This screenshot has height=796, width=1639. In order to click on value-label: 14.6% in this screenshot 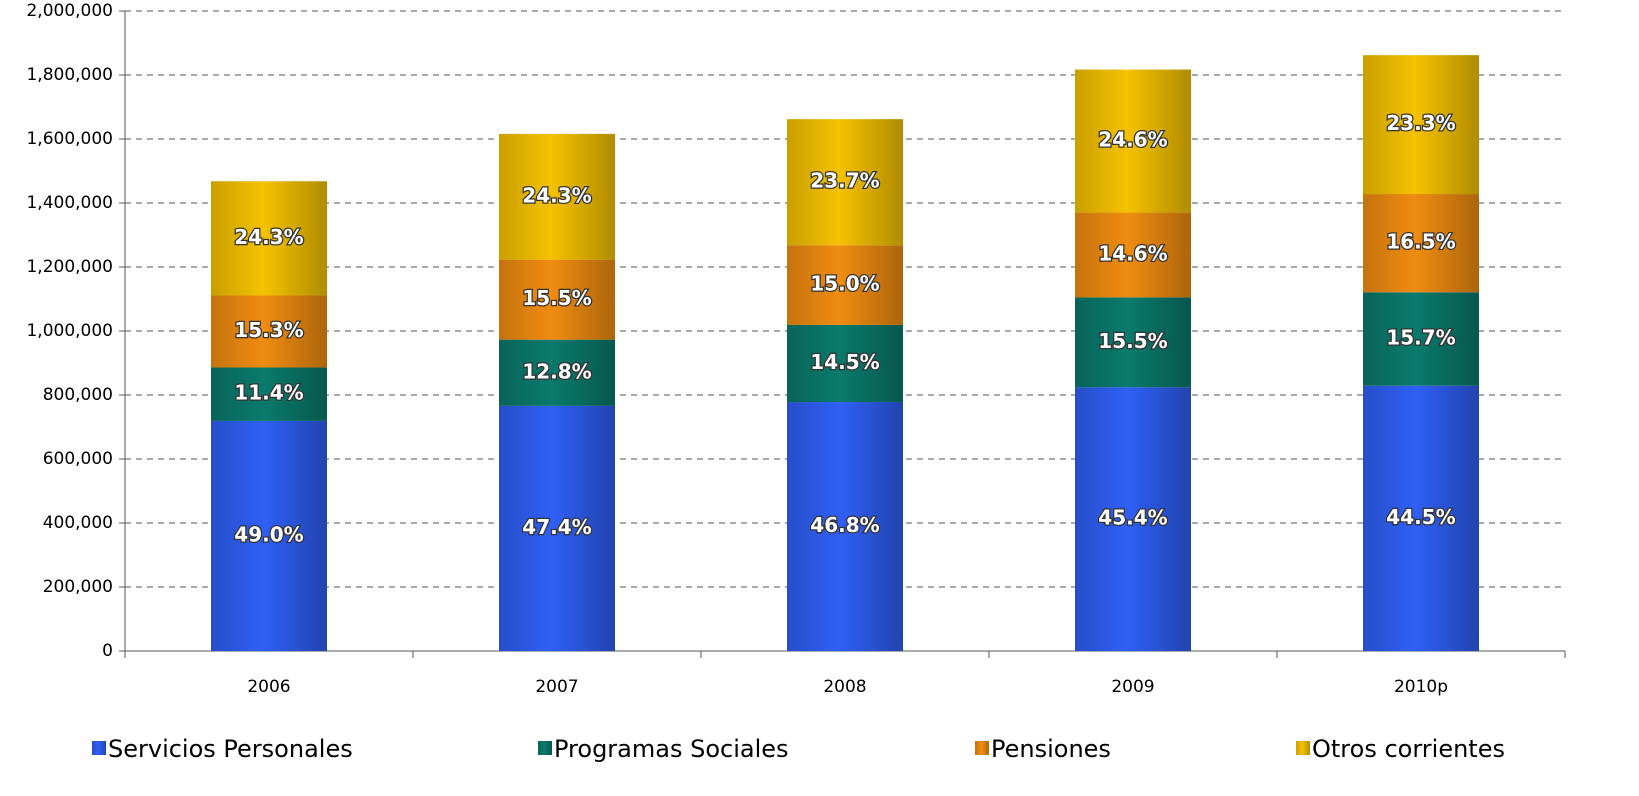, I will do `click(1132, 254)`.